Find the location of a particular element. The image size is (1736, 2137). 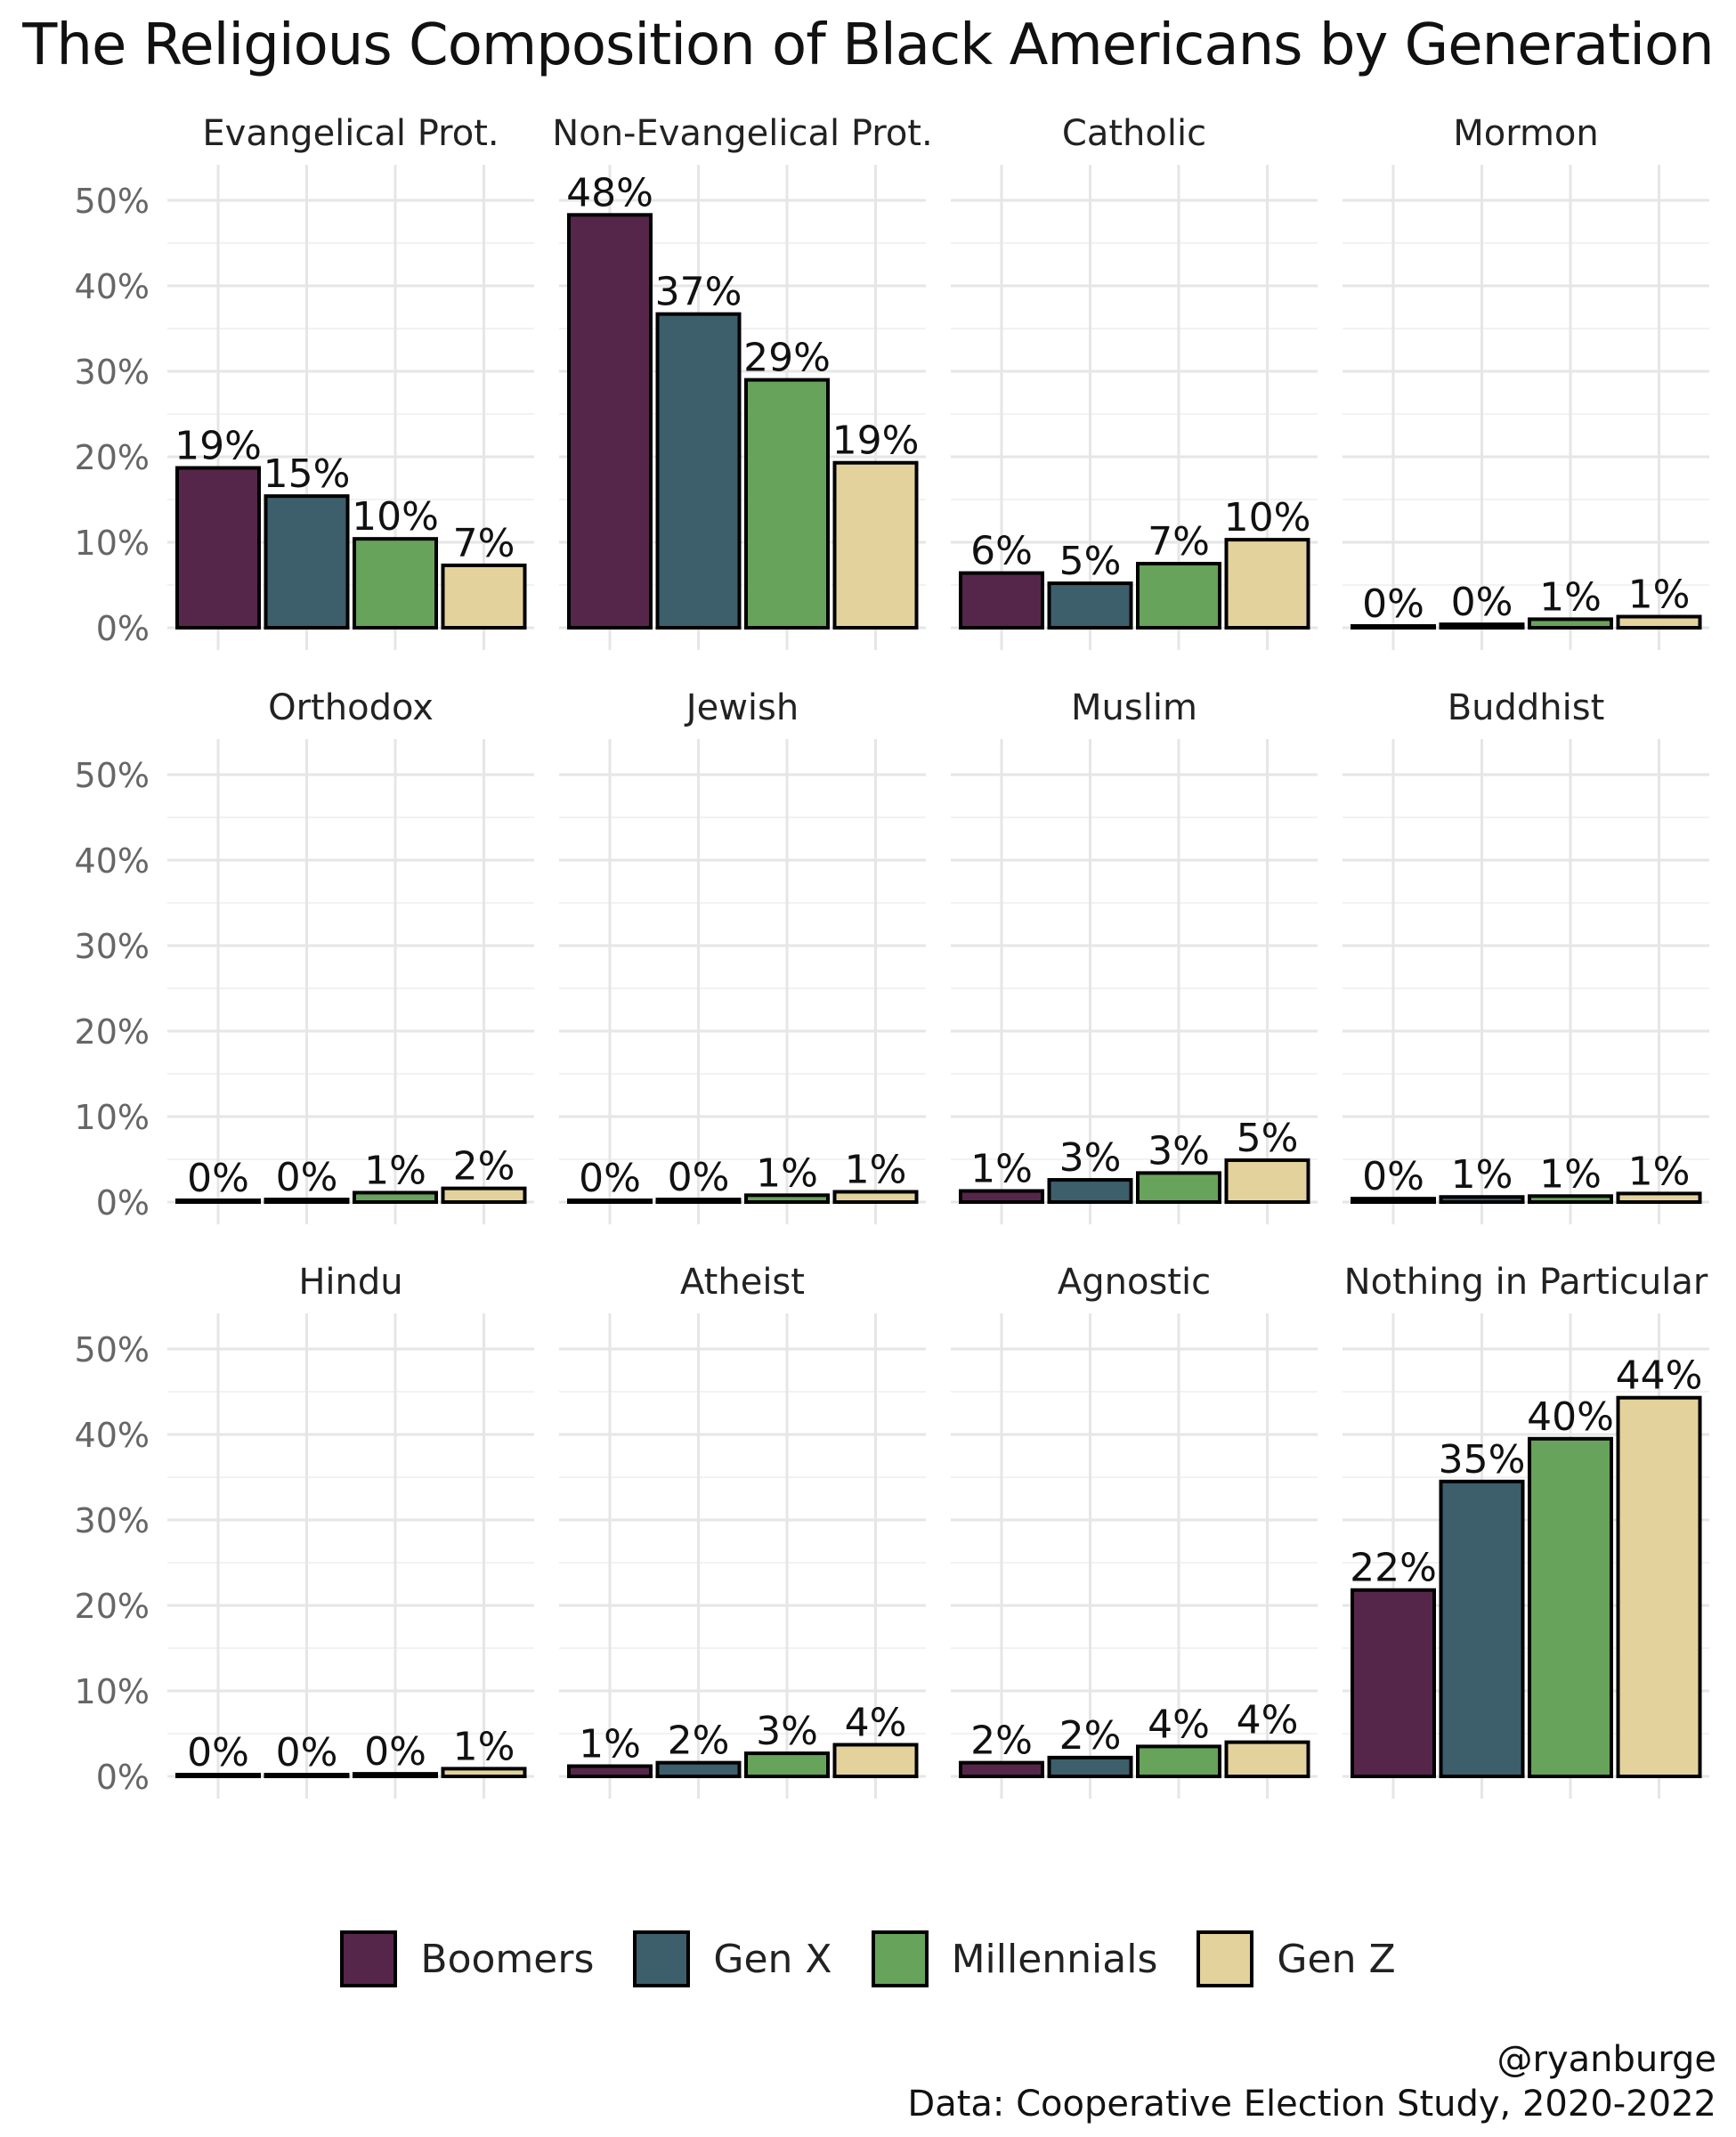

legend-item-millennials: Millennials is located at coordinates (1014, 1958).